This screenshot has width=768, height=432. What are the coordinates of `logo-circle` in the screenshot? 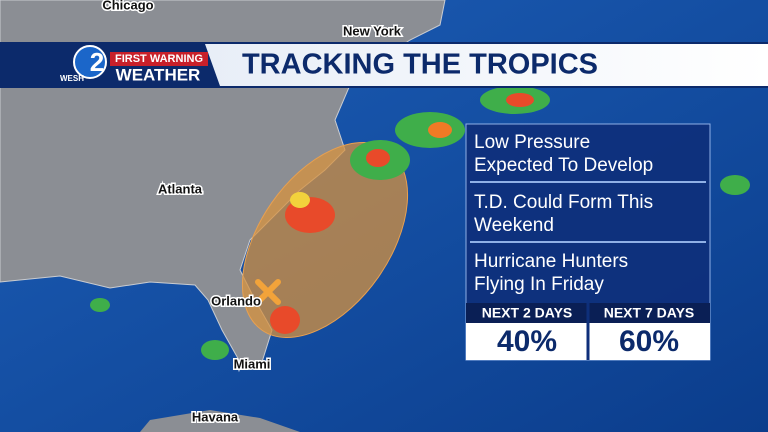 It's located at (90, 62).